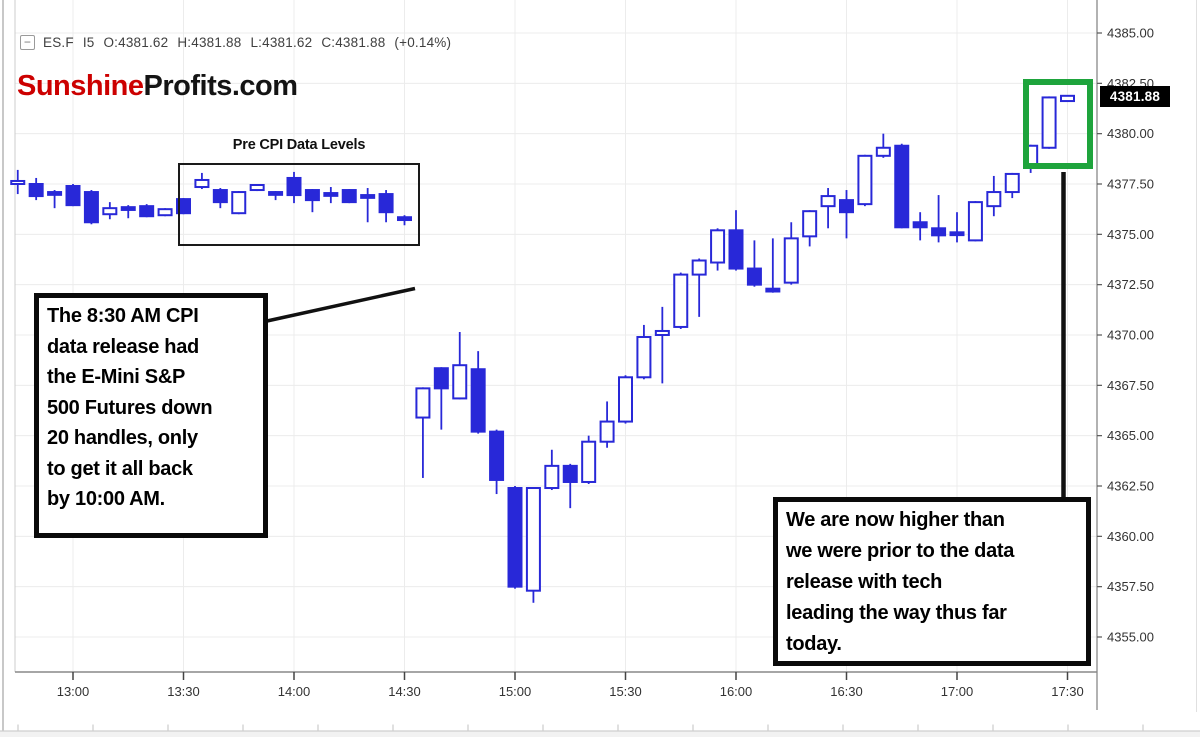 Image resolution: width=1200 pixels, height=737 pixels. Describe the element at coordinates (404, 691) in the screenshot. I see `svg-text: 14:30` at that location.